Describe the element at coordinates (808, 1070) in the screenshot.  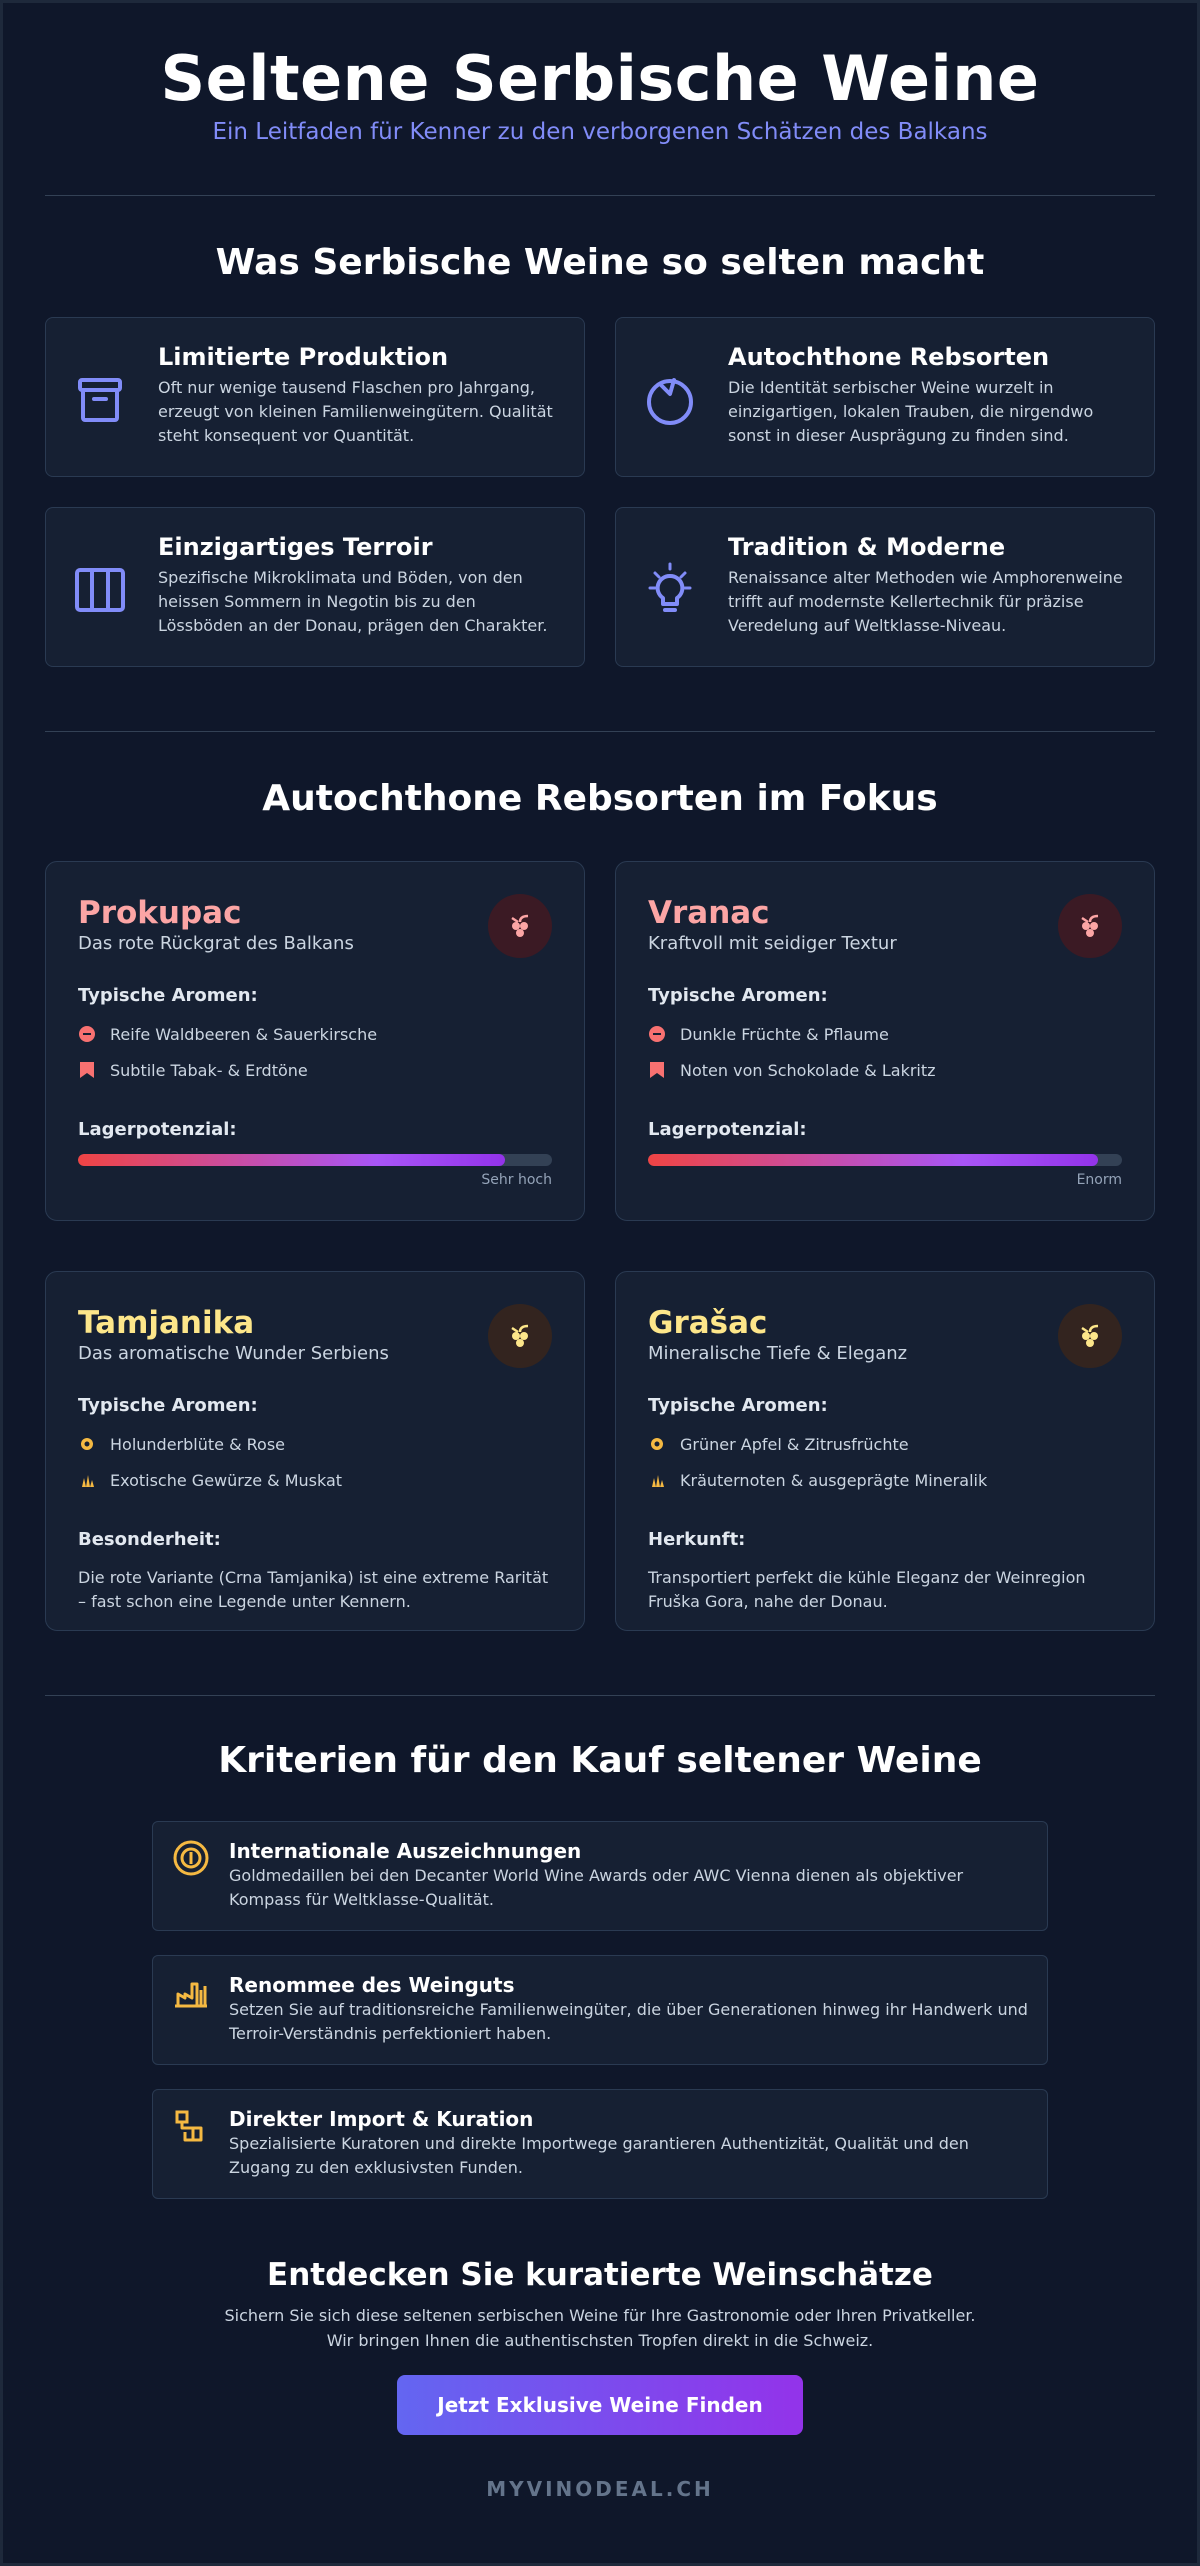
I see `aroma-text: Noten von Schokolade & Lakritz` at that location.